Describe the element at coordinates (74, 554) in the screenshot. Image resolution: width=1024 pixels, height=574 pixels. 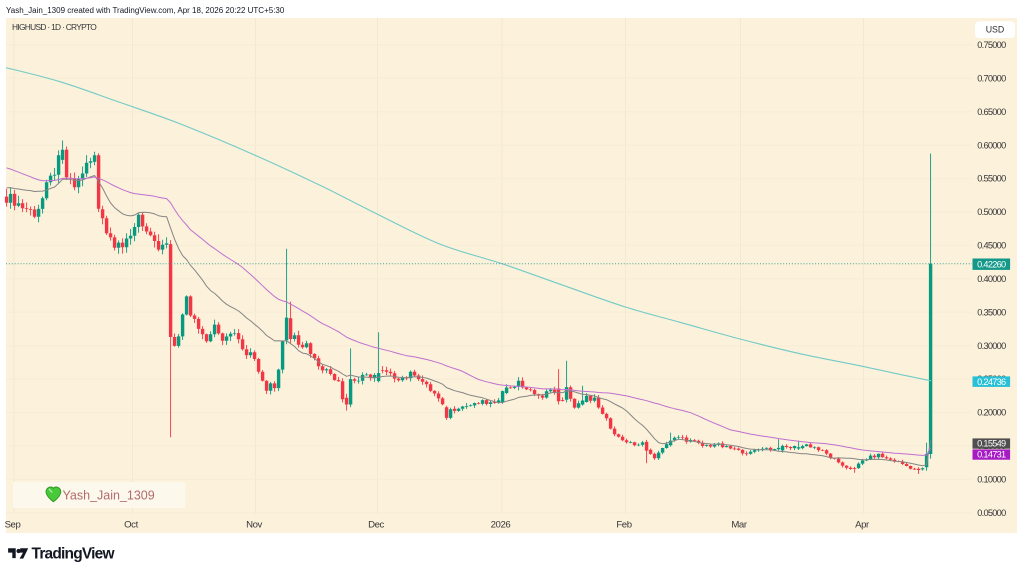
I see `svg-text: TradingView` at that location.